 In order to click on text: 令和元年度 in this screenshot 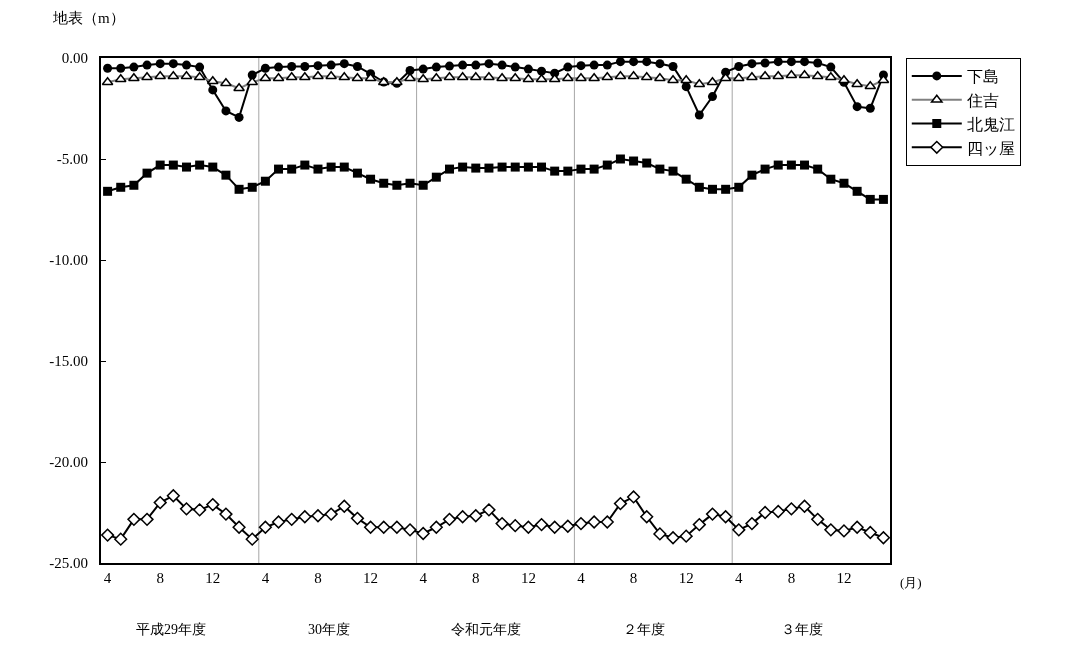, I will do `click(486, 629)`.